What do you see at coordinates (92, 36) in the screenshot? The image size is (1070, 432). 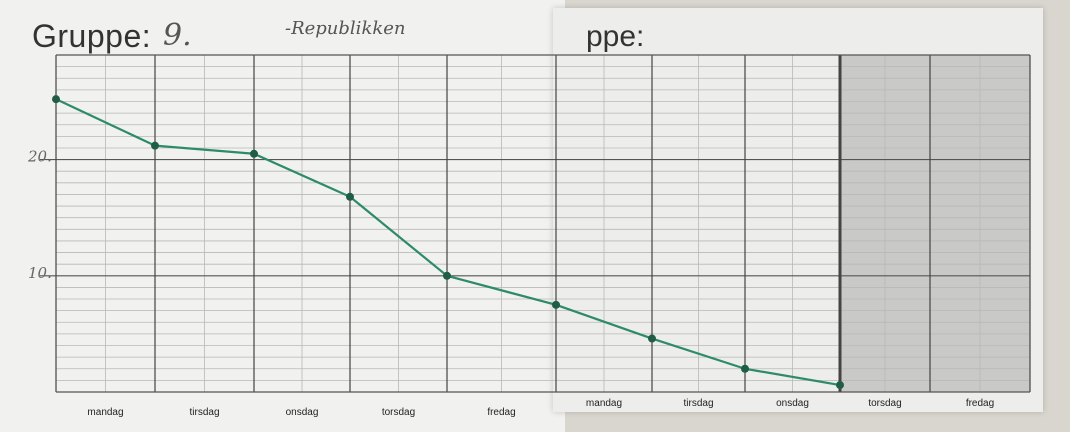 I see `group-label: Gruppe:` at bounding box center [92, 36].